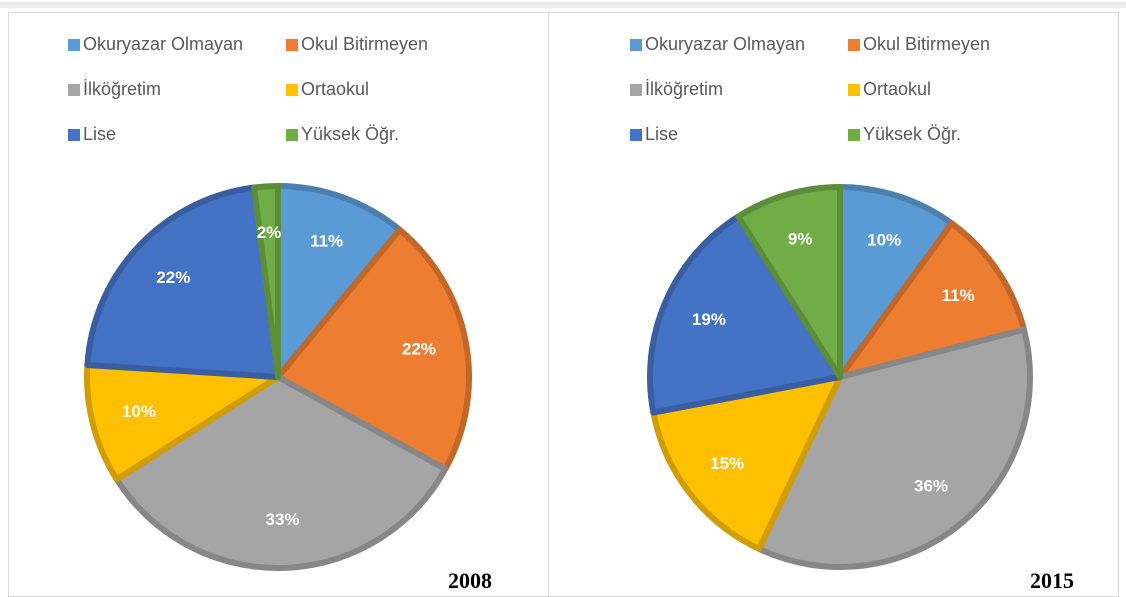  What do you see at coordinates (727, 463) in the screenshot?
I see `data-label: 15%` at bounding box center [727, 463].